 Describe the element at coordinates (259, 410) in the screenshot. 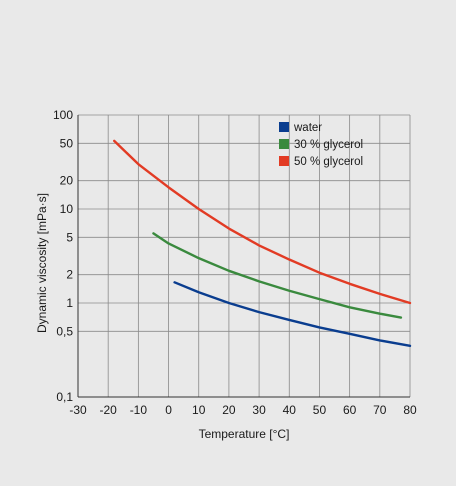

I see `x-tick-label: 30` at that location.